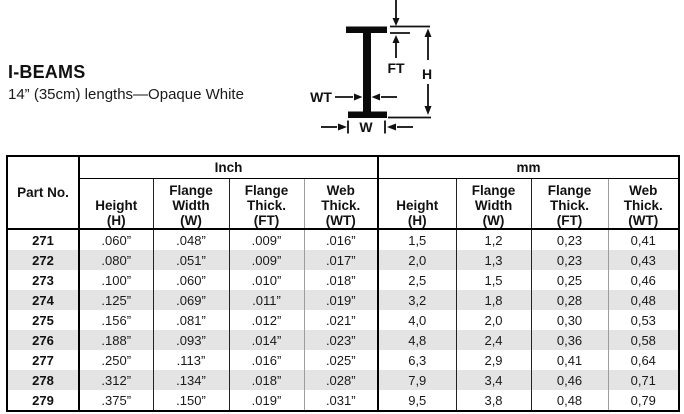  What do you see at coordinates (493, 260) in the screenshot?
I see `table-cell: 1,3` at bounding box center [493, 260].